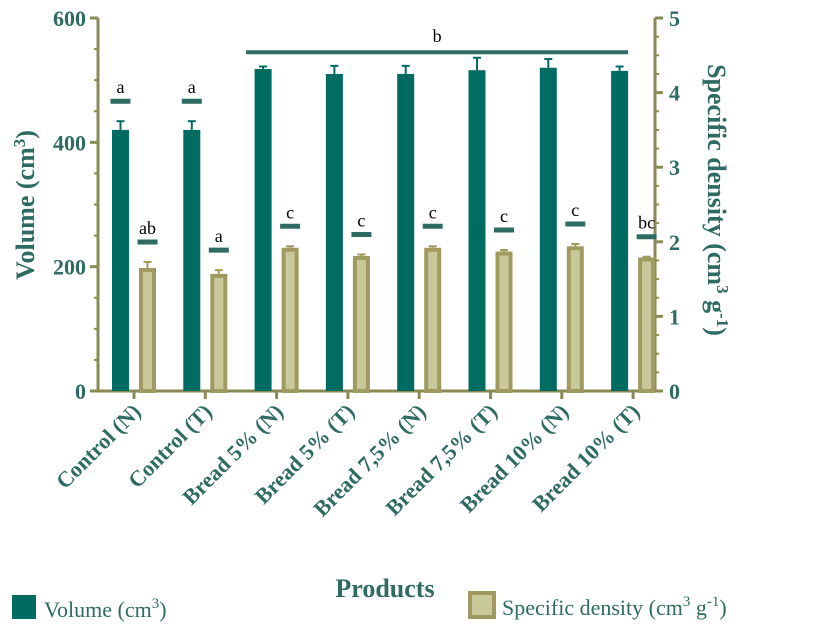  What do you see at coordinates (646, 223) in the screenshot?
I see `significance-letter-specific-density: bc` at bounding box center [646, 223].